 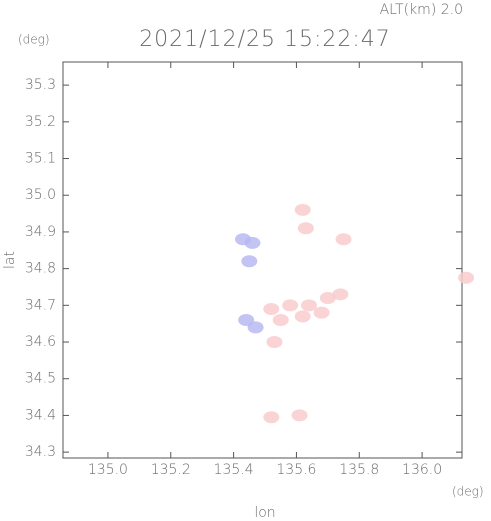 I want to click on y-tick-label: 35.0, so click(x=40, y=195).